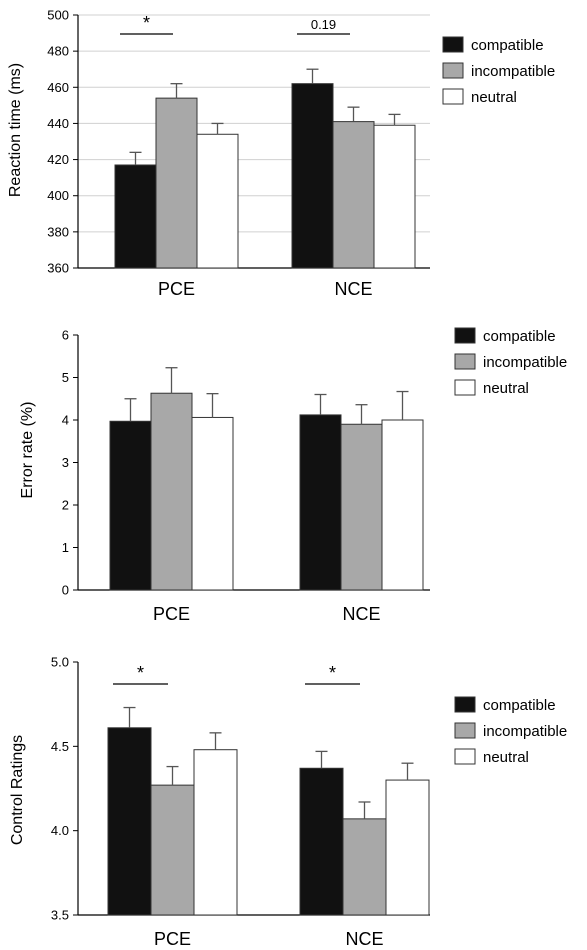 This screenshot has height=950, width=587. Describe the element at coordinates (58, 87) in the screenshot. I see `y-tick-label: 460` at that location.